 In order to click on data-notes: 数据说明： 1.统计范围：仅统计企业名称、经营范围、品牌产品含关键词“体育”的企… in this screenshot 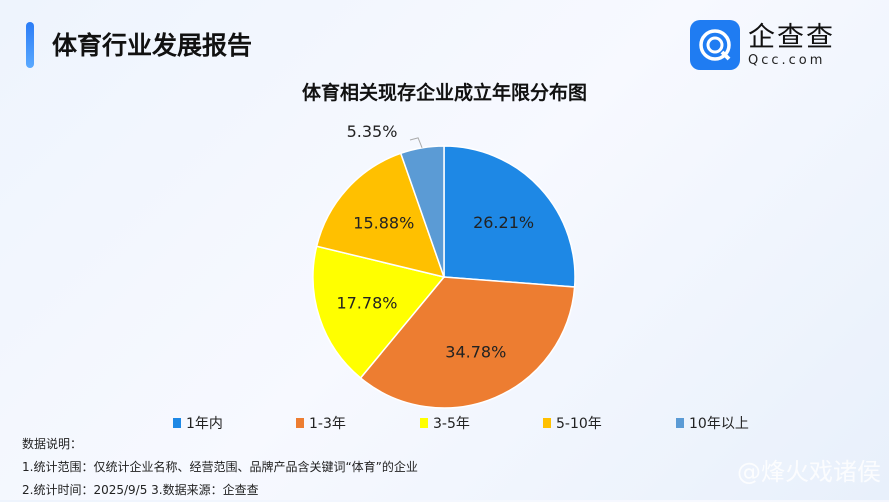, I will do `click(220, 467)`.